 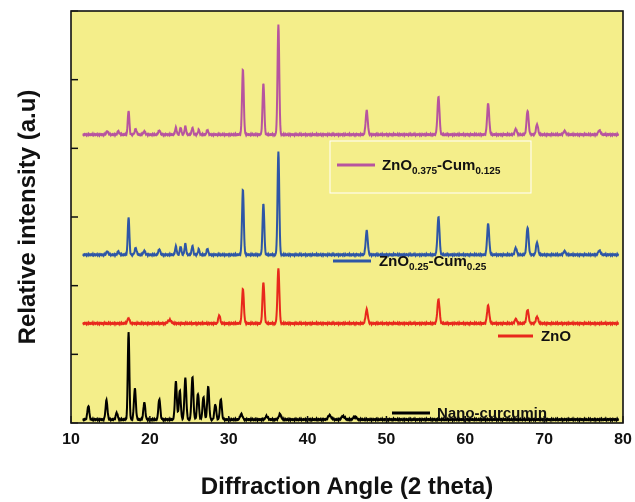 What do you see at coordinates (347, 486) in the screenshot?
I see `x-axis-title: Diffraction Angle (2 theta)` at bounding box center [347, 486].